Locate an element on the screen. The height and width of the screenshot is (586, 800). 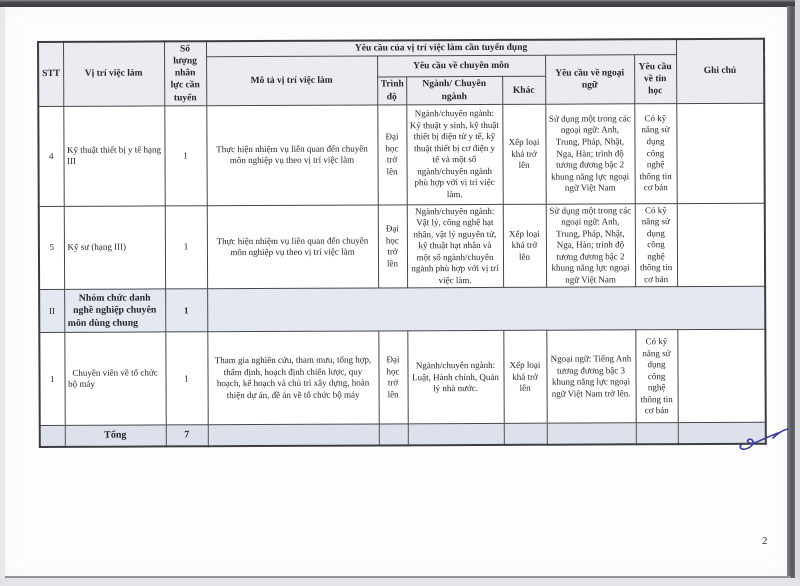
col-header-it: Yêu cầu về tin học is located at coordinates (655, 79).